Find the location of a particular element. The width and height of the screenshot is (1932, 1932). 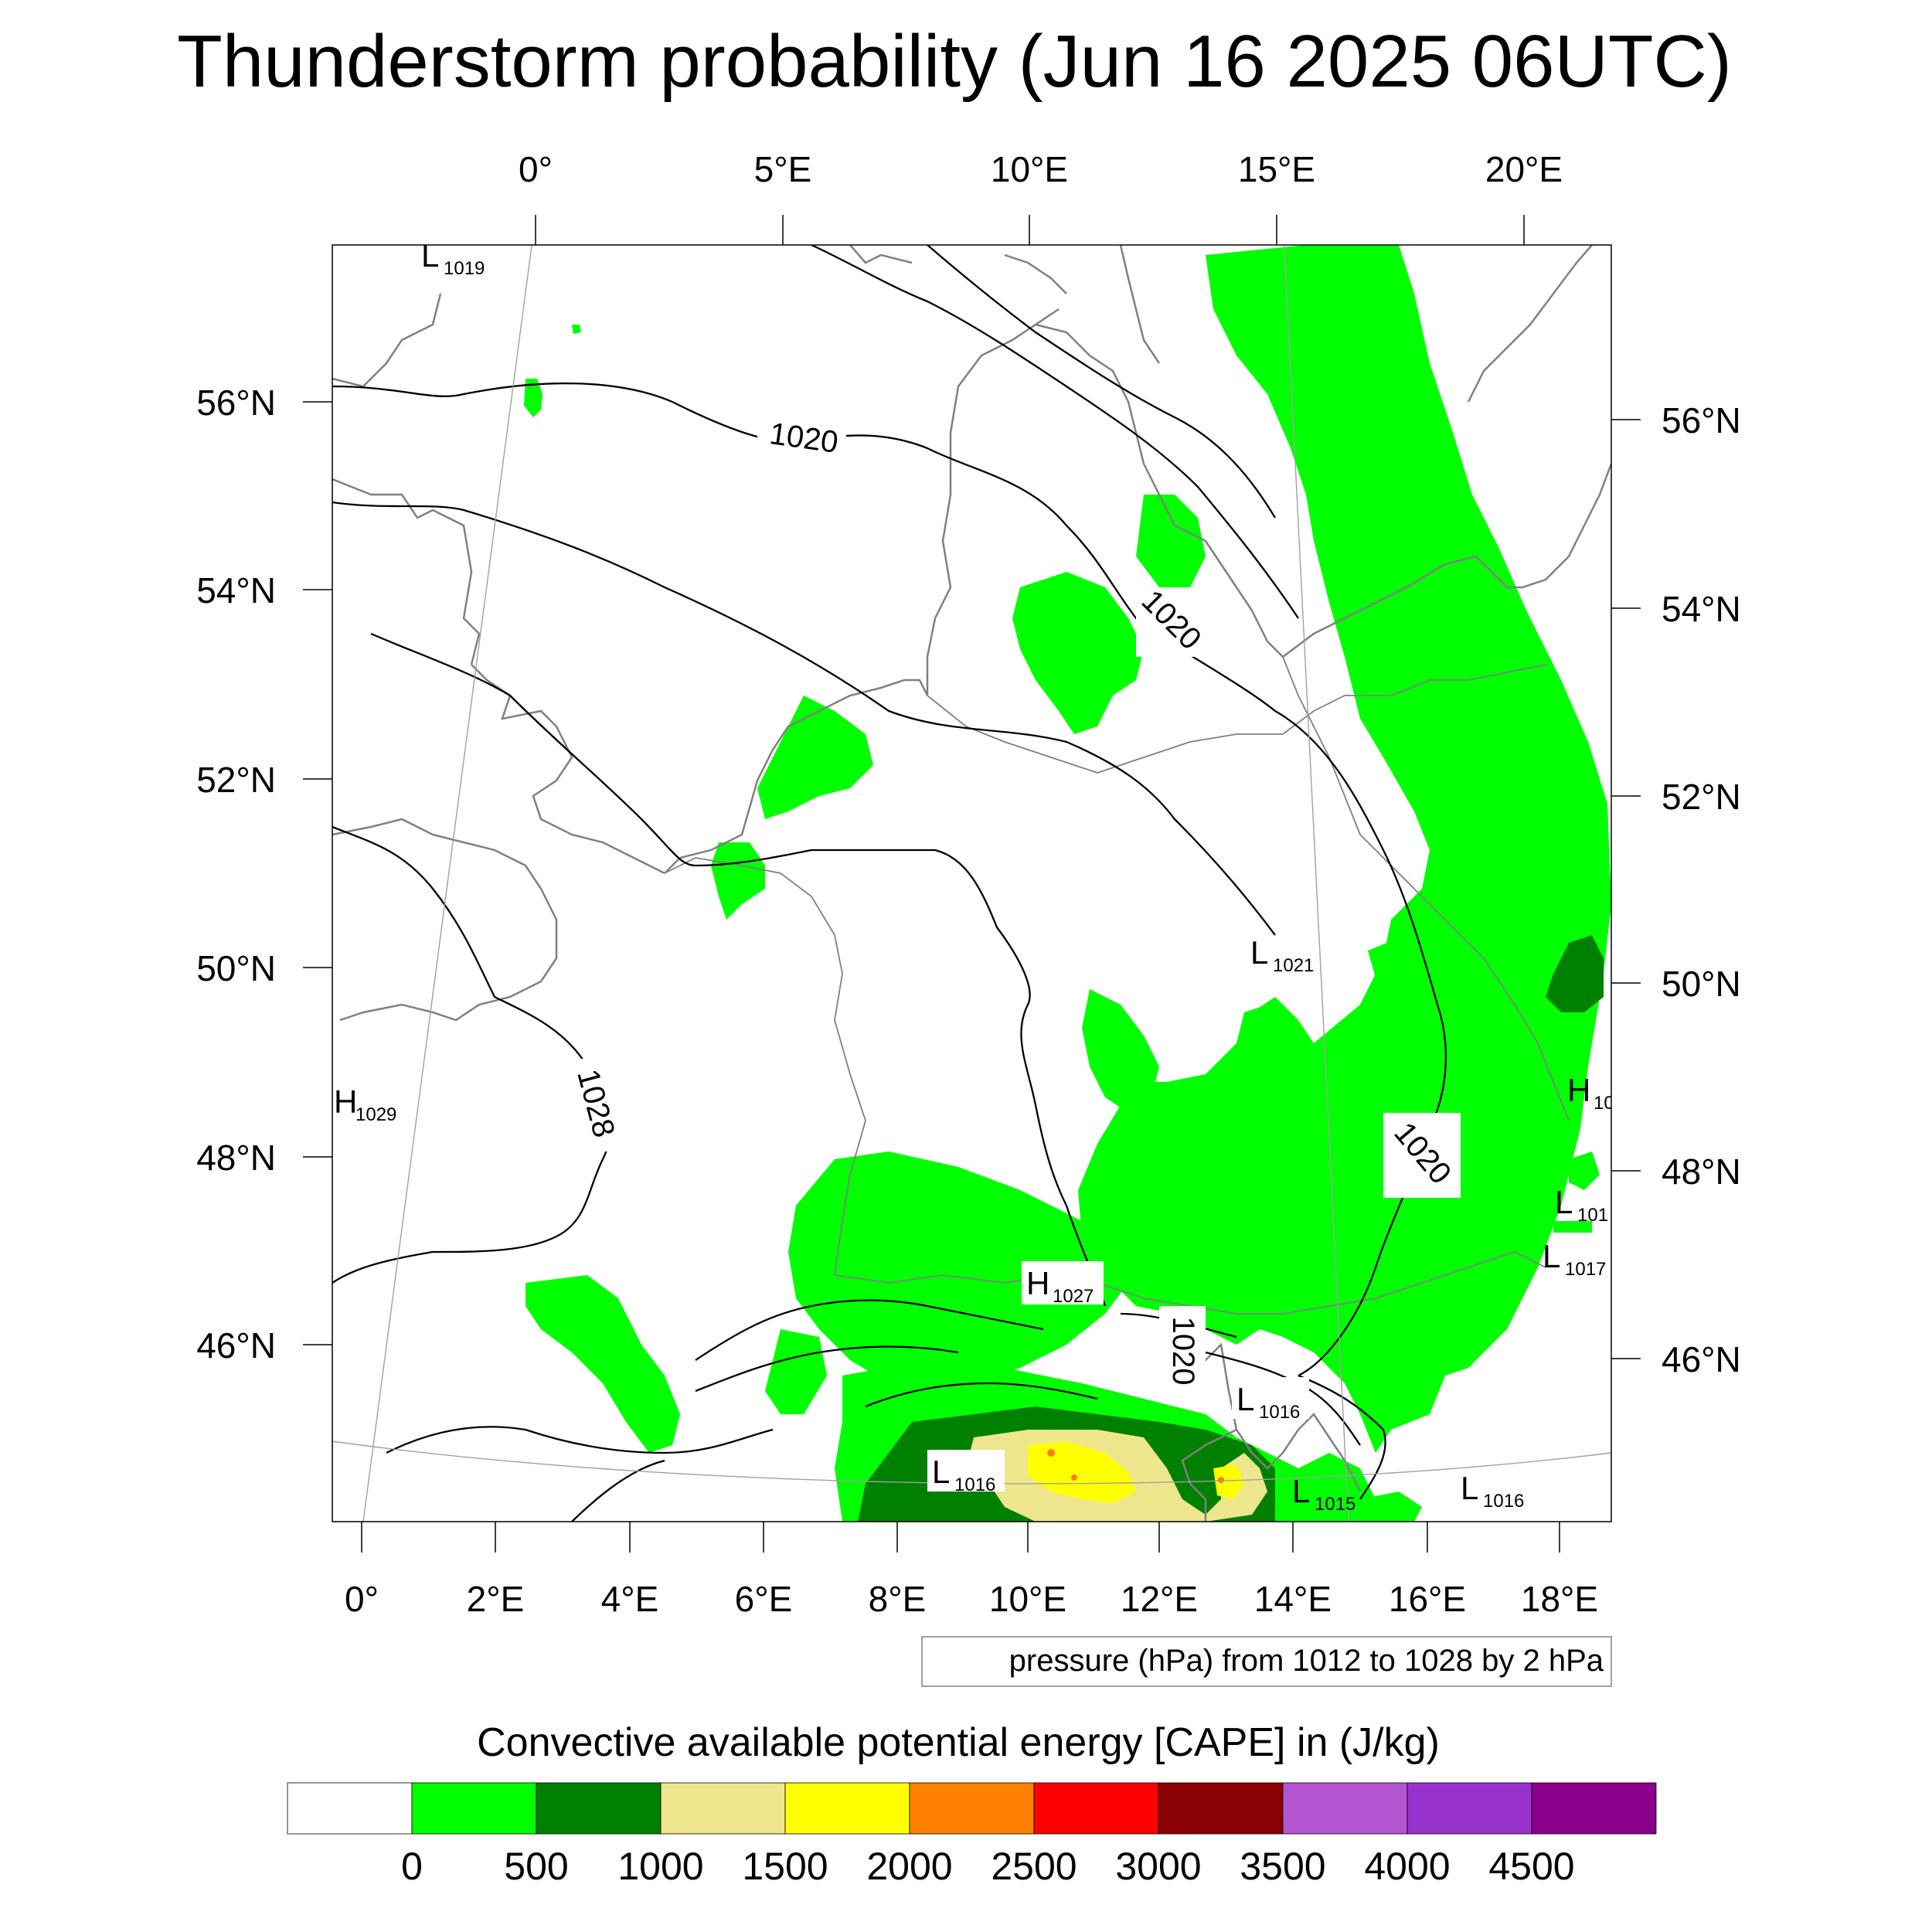

colorbar-tick-label: 1500 is located at coordinates (785, 1867).